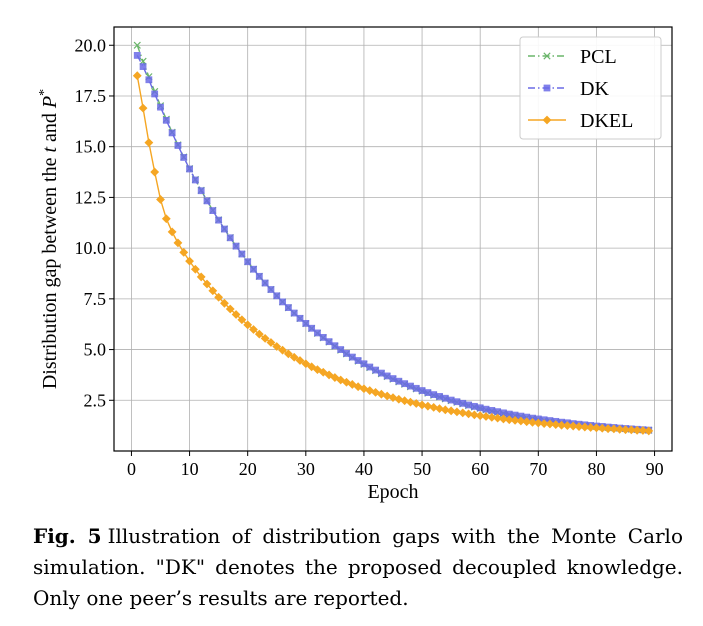  I want to click on legend-label-pcl: PCL, so click(598, 57).